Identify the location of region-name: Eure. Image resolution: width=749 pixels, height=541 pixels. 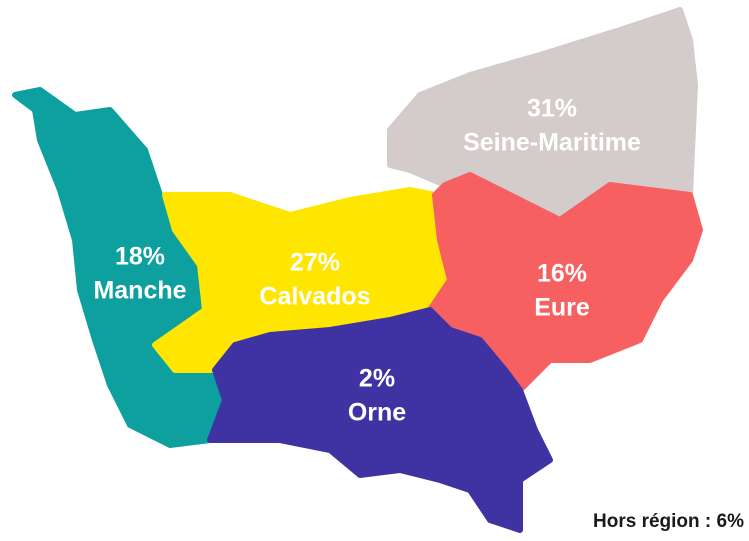
(562, 308).